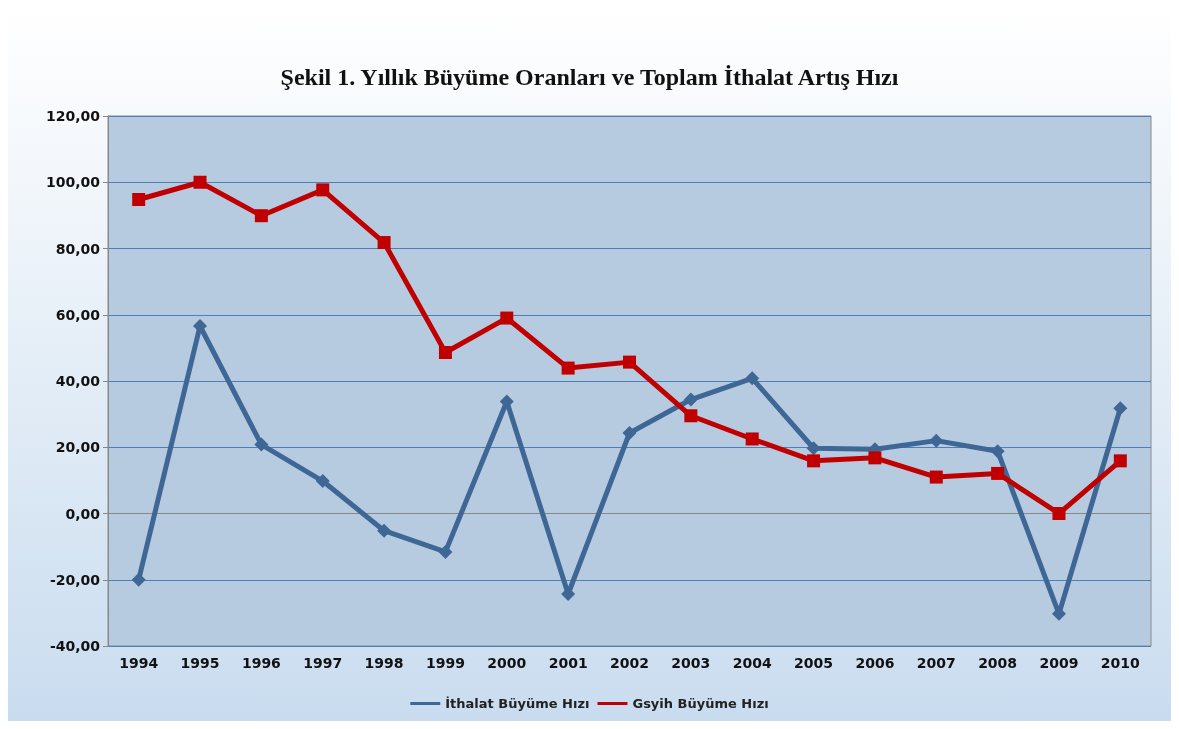  I want to click on y-tick-label: 60,00, so click(78, 314).